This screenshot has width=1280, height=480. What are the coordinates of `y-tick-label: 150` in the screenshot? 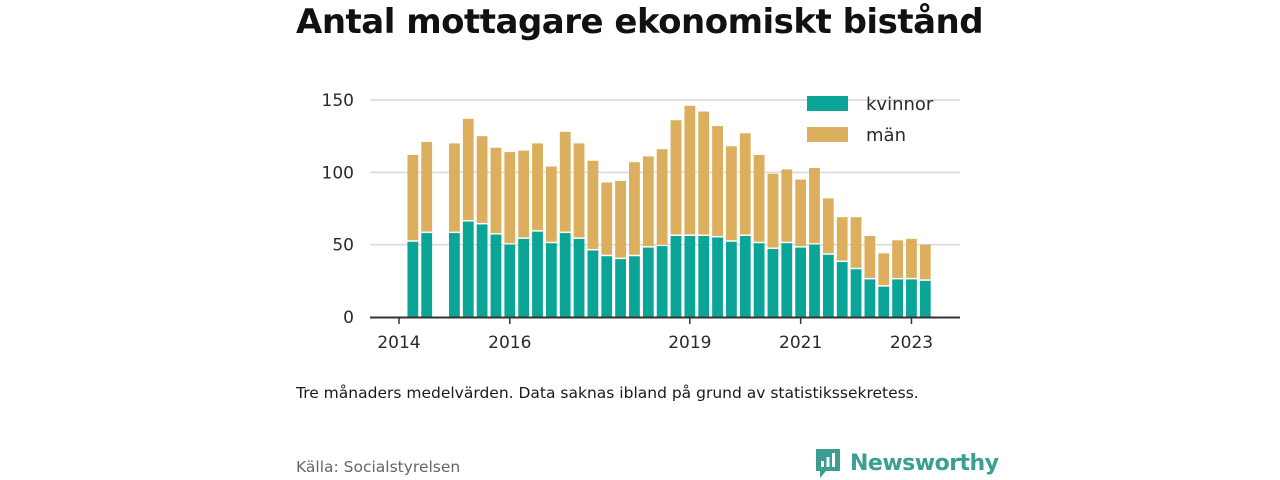 It's located at (338, 101).